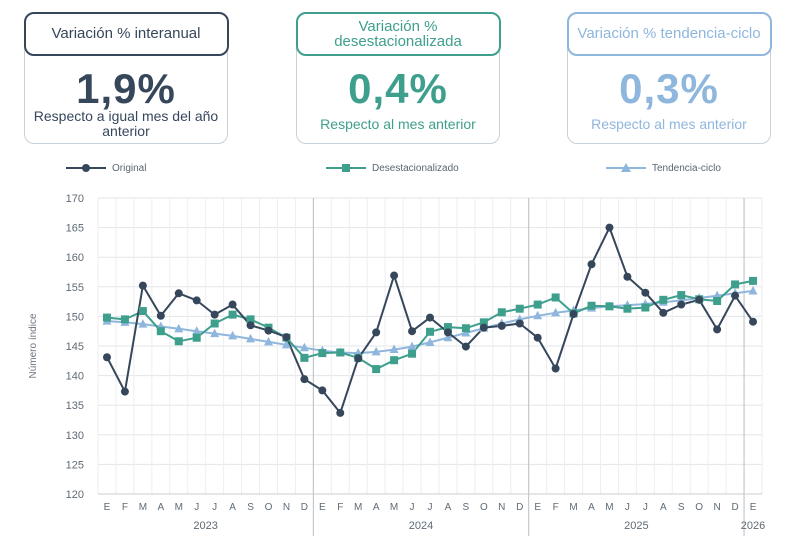 The height and width of the screenshot is (543, 800). I want to click on kpi-card-value: 1,9%, so click(126, 88).